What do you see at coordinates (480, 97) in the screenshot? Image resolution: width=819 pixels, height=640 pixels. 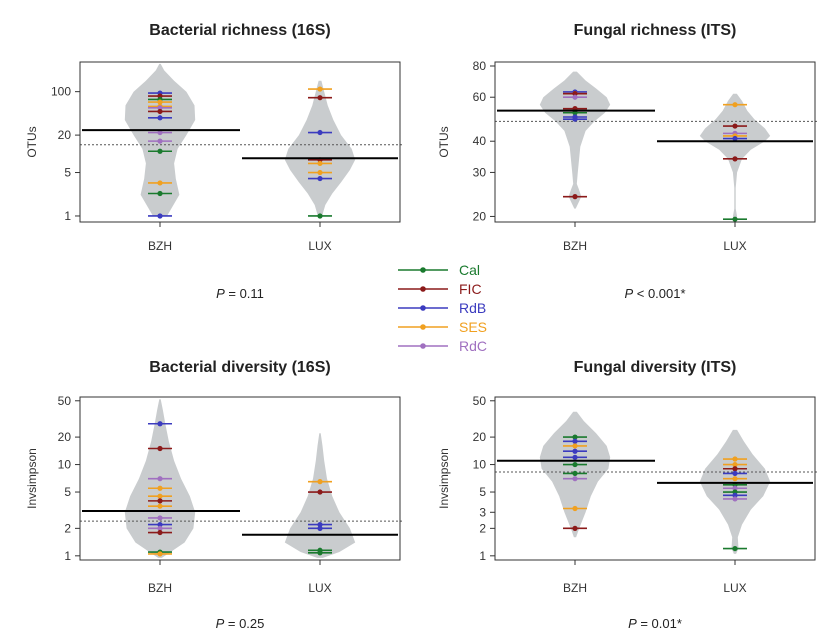 I see `y-tick-label: 60` at bounding box center [480, 97].